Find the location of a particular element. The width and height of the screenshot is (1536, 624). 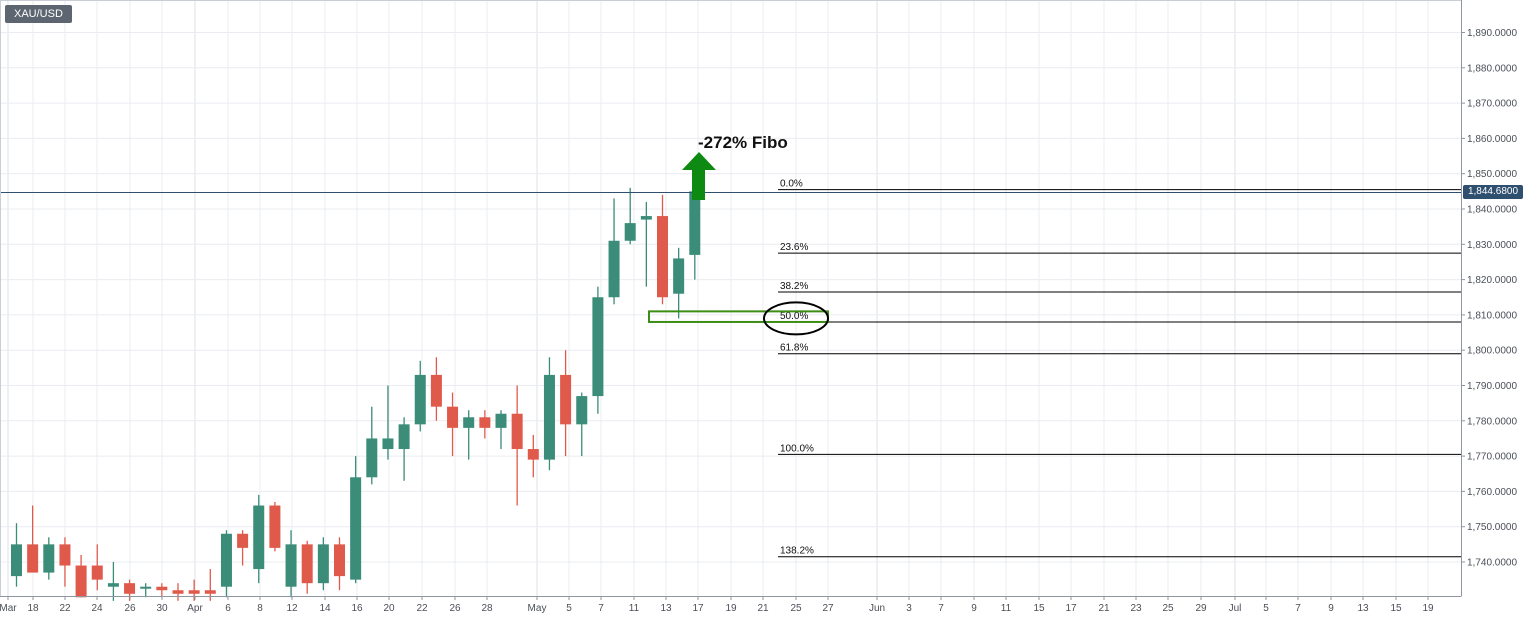

up-arrow-icon is located at coordinates (699, 176).